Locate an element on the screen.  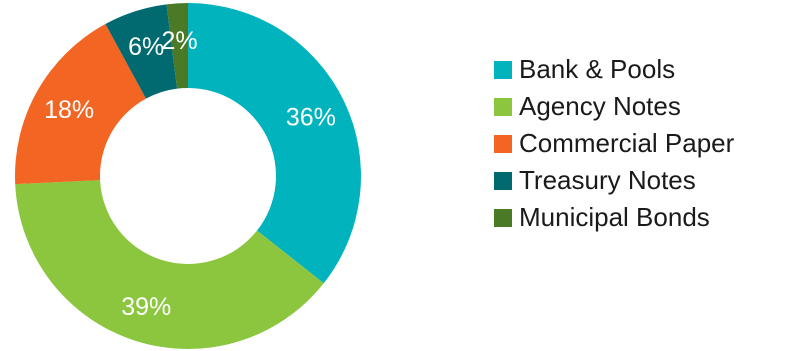
legend-label: Municipal Bonds is located at coordinates (614, 217).